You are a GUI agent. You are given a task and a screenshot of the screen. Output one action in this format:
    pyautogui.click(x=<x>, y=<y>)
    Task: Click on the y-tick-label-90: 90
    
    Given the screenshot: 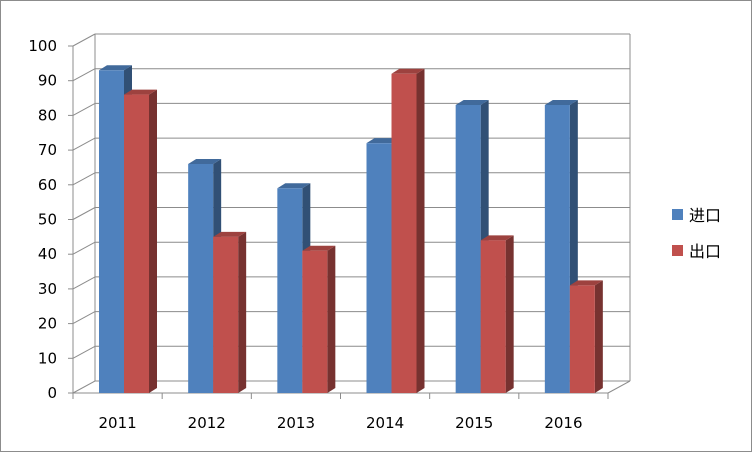 What is the action you would take?
    pyautogui.click(x=47, y=81)
    